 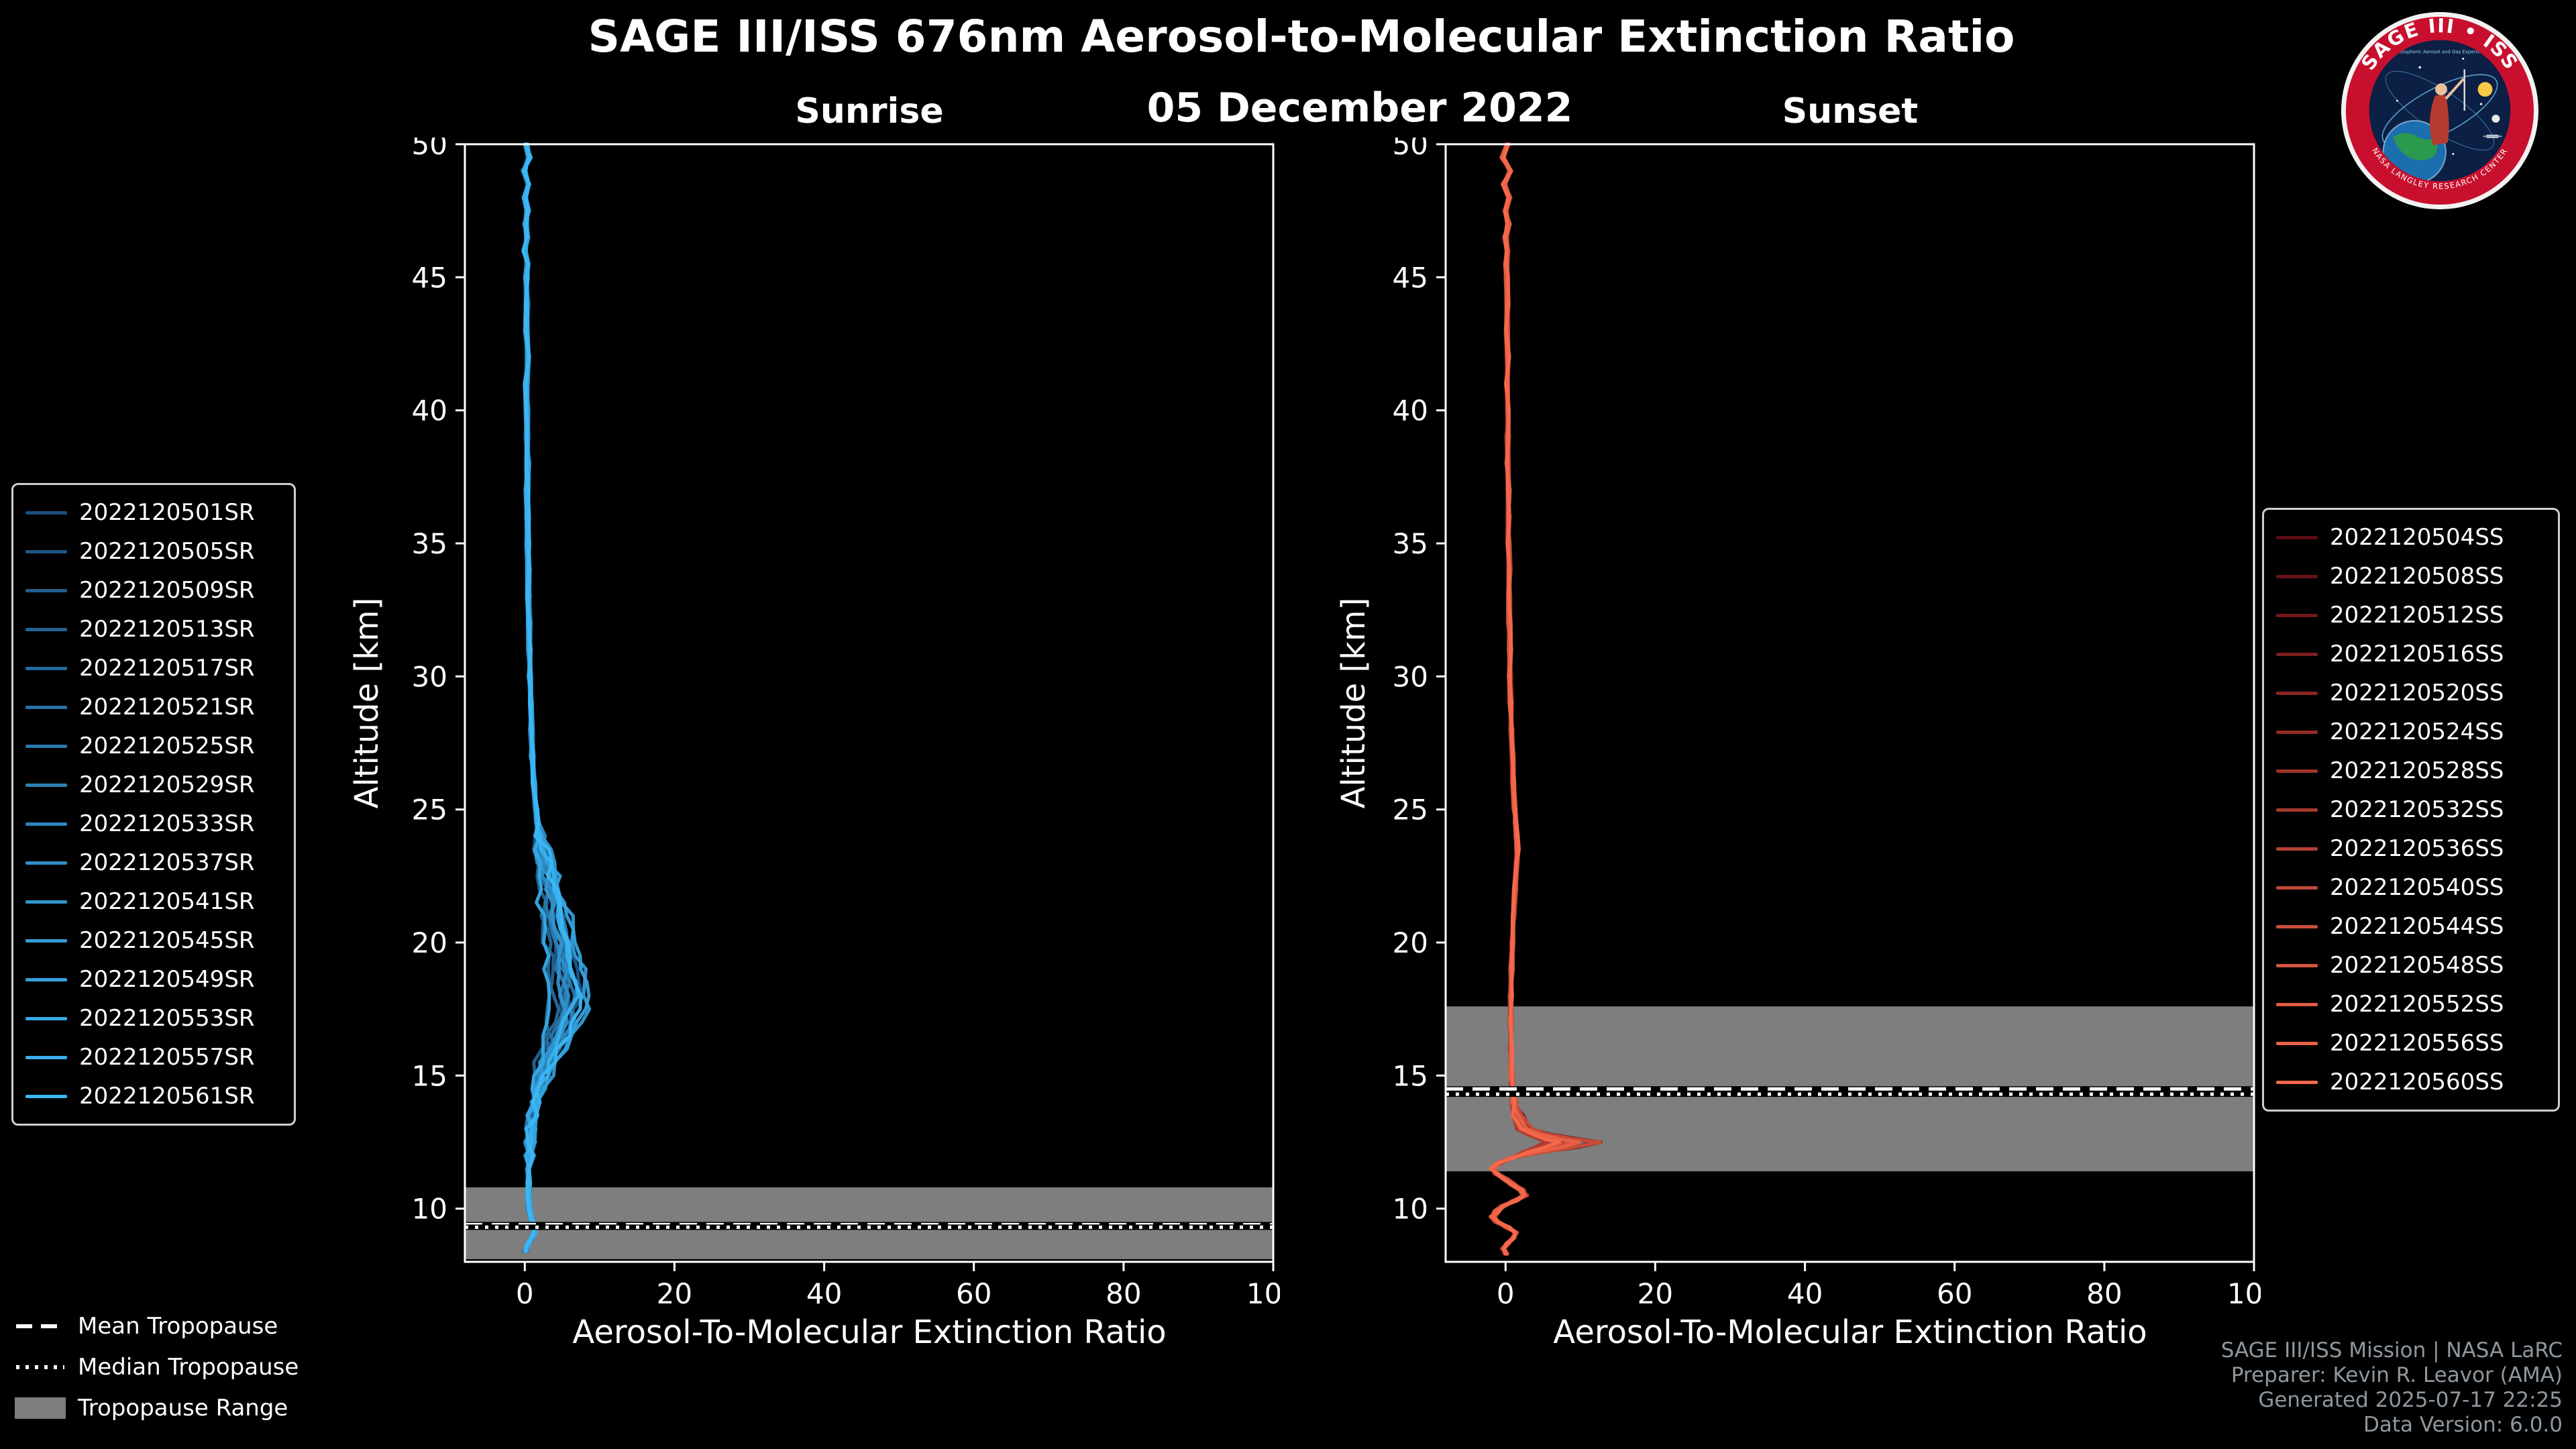 I want to click on logo-orbit-icon, so click(x=2439, y=111).